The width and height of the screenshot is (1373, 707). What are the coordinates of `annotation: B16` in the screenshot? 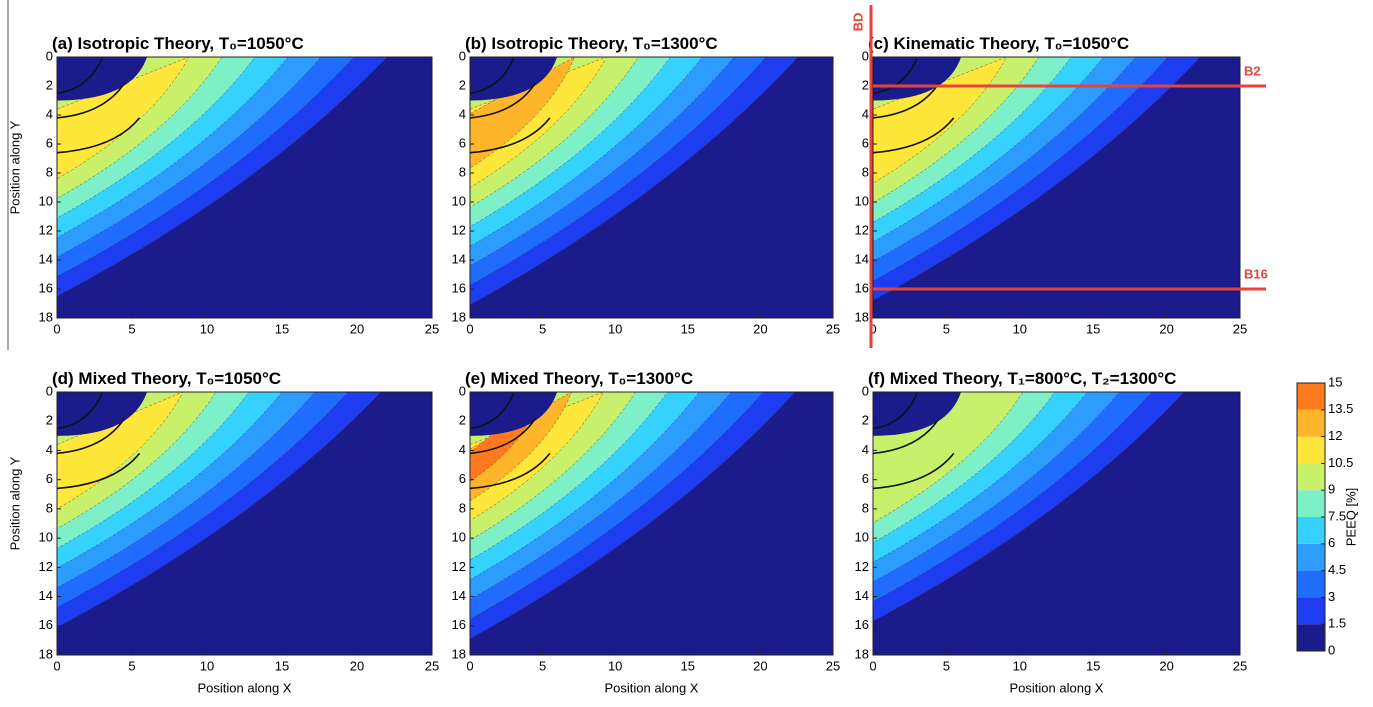 It's located at (1256, 273).